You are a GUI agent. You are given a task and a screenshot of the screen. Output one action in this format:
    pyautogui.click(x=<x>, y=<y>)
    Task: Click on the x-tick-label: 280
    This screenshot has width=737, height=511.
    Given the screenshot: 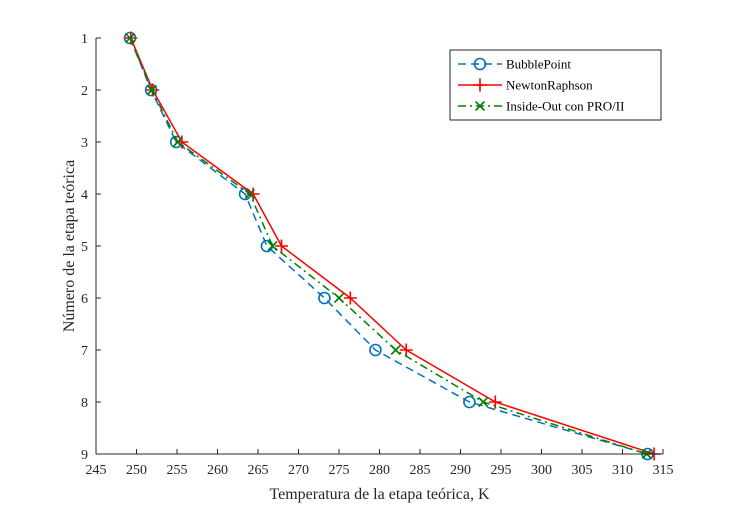 What is the action you would take?
    pyautogui.click(x=379, y=470)
    